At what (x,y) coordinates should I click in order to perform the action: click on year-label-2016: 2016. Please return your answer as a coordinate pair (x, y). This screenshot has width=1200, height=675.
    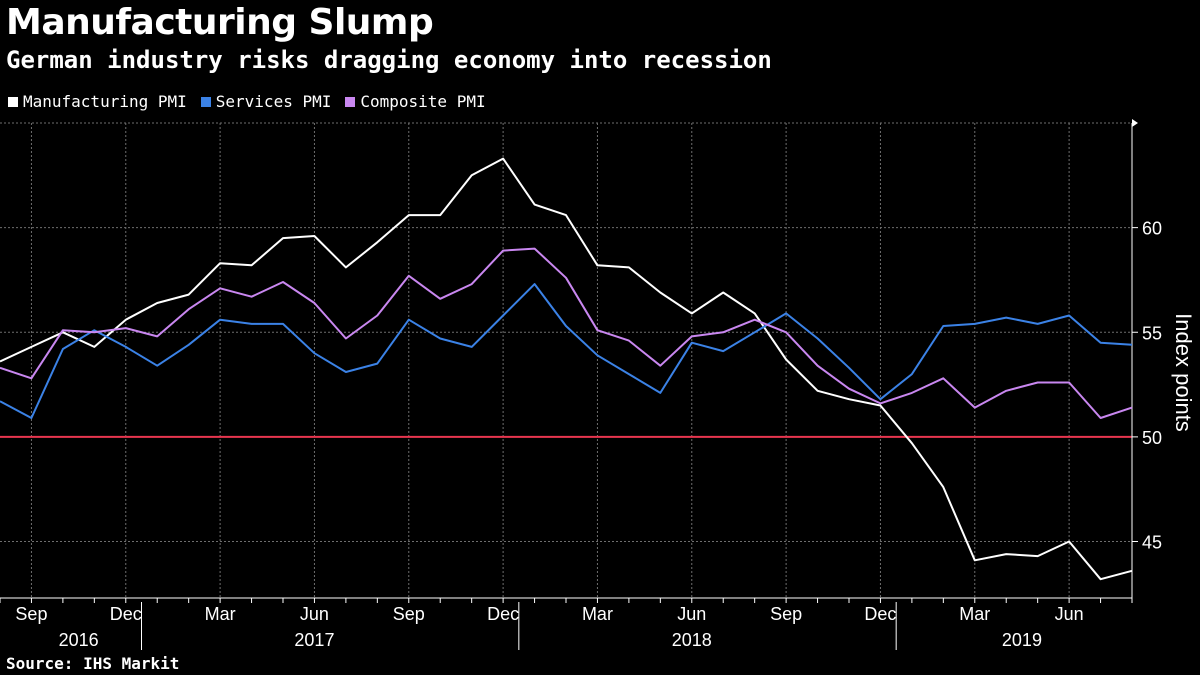
    Looking at the image, I should click on (79, 640).